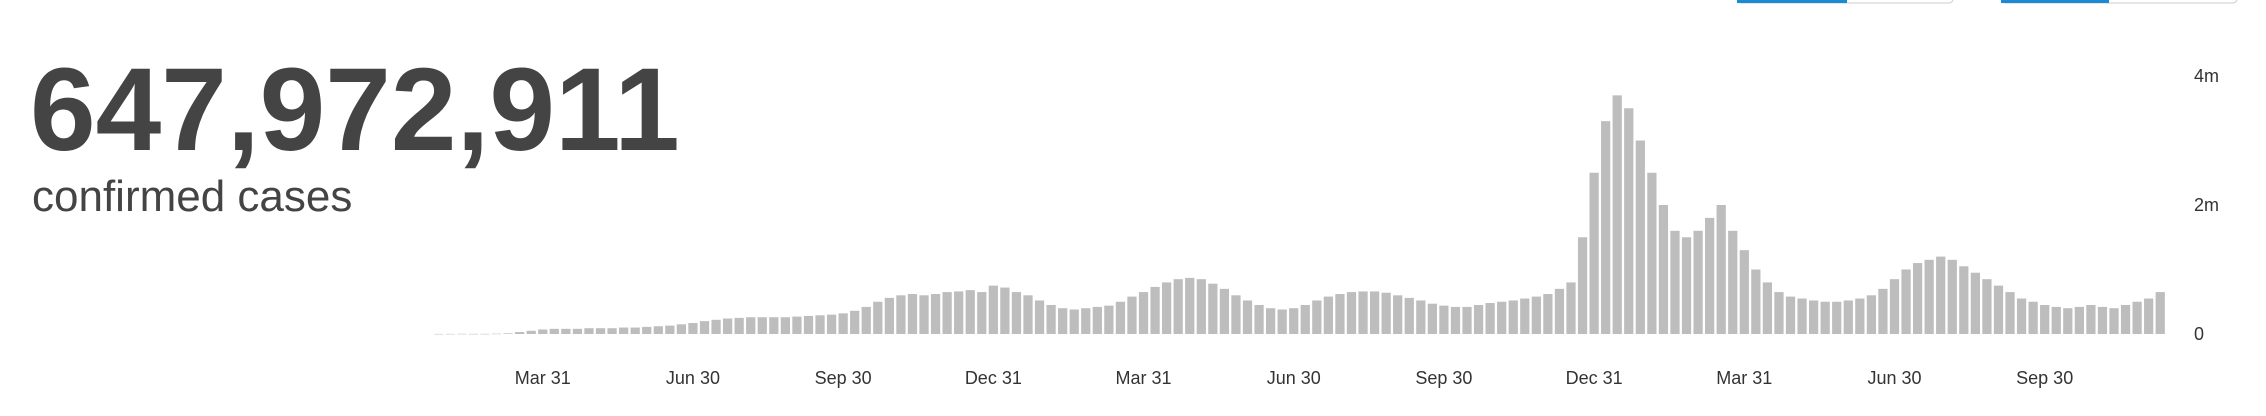 This screenshot has height=416, width=2266. I want to click on y-tick-label: 4m, so click(2206, 76).